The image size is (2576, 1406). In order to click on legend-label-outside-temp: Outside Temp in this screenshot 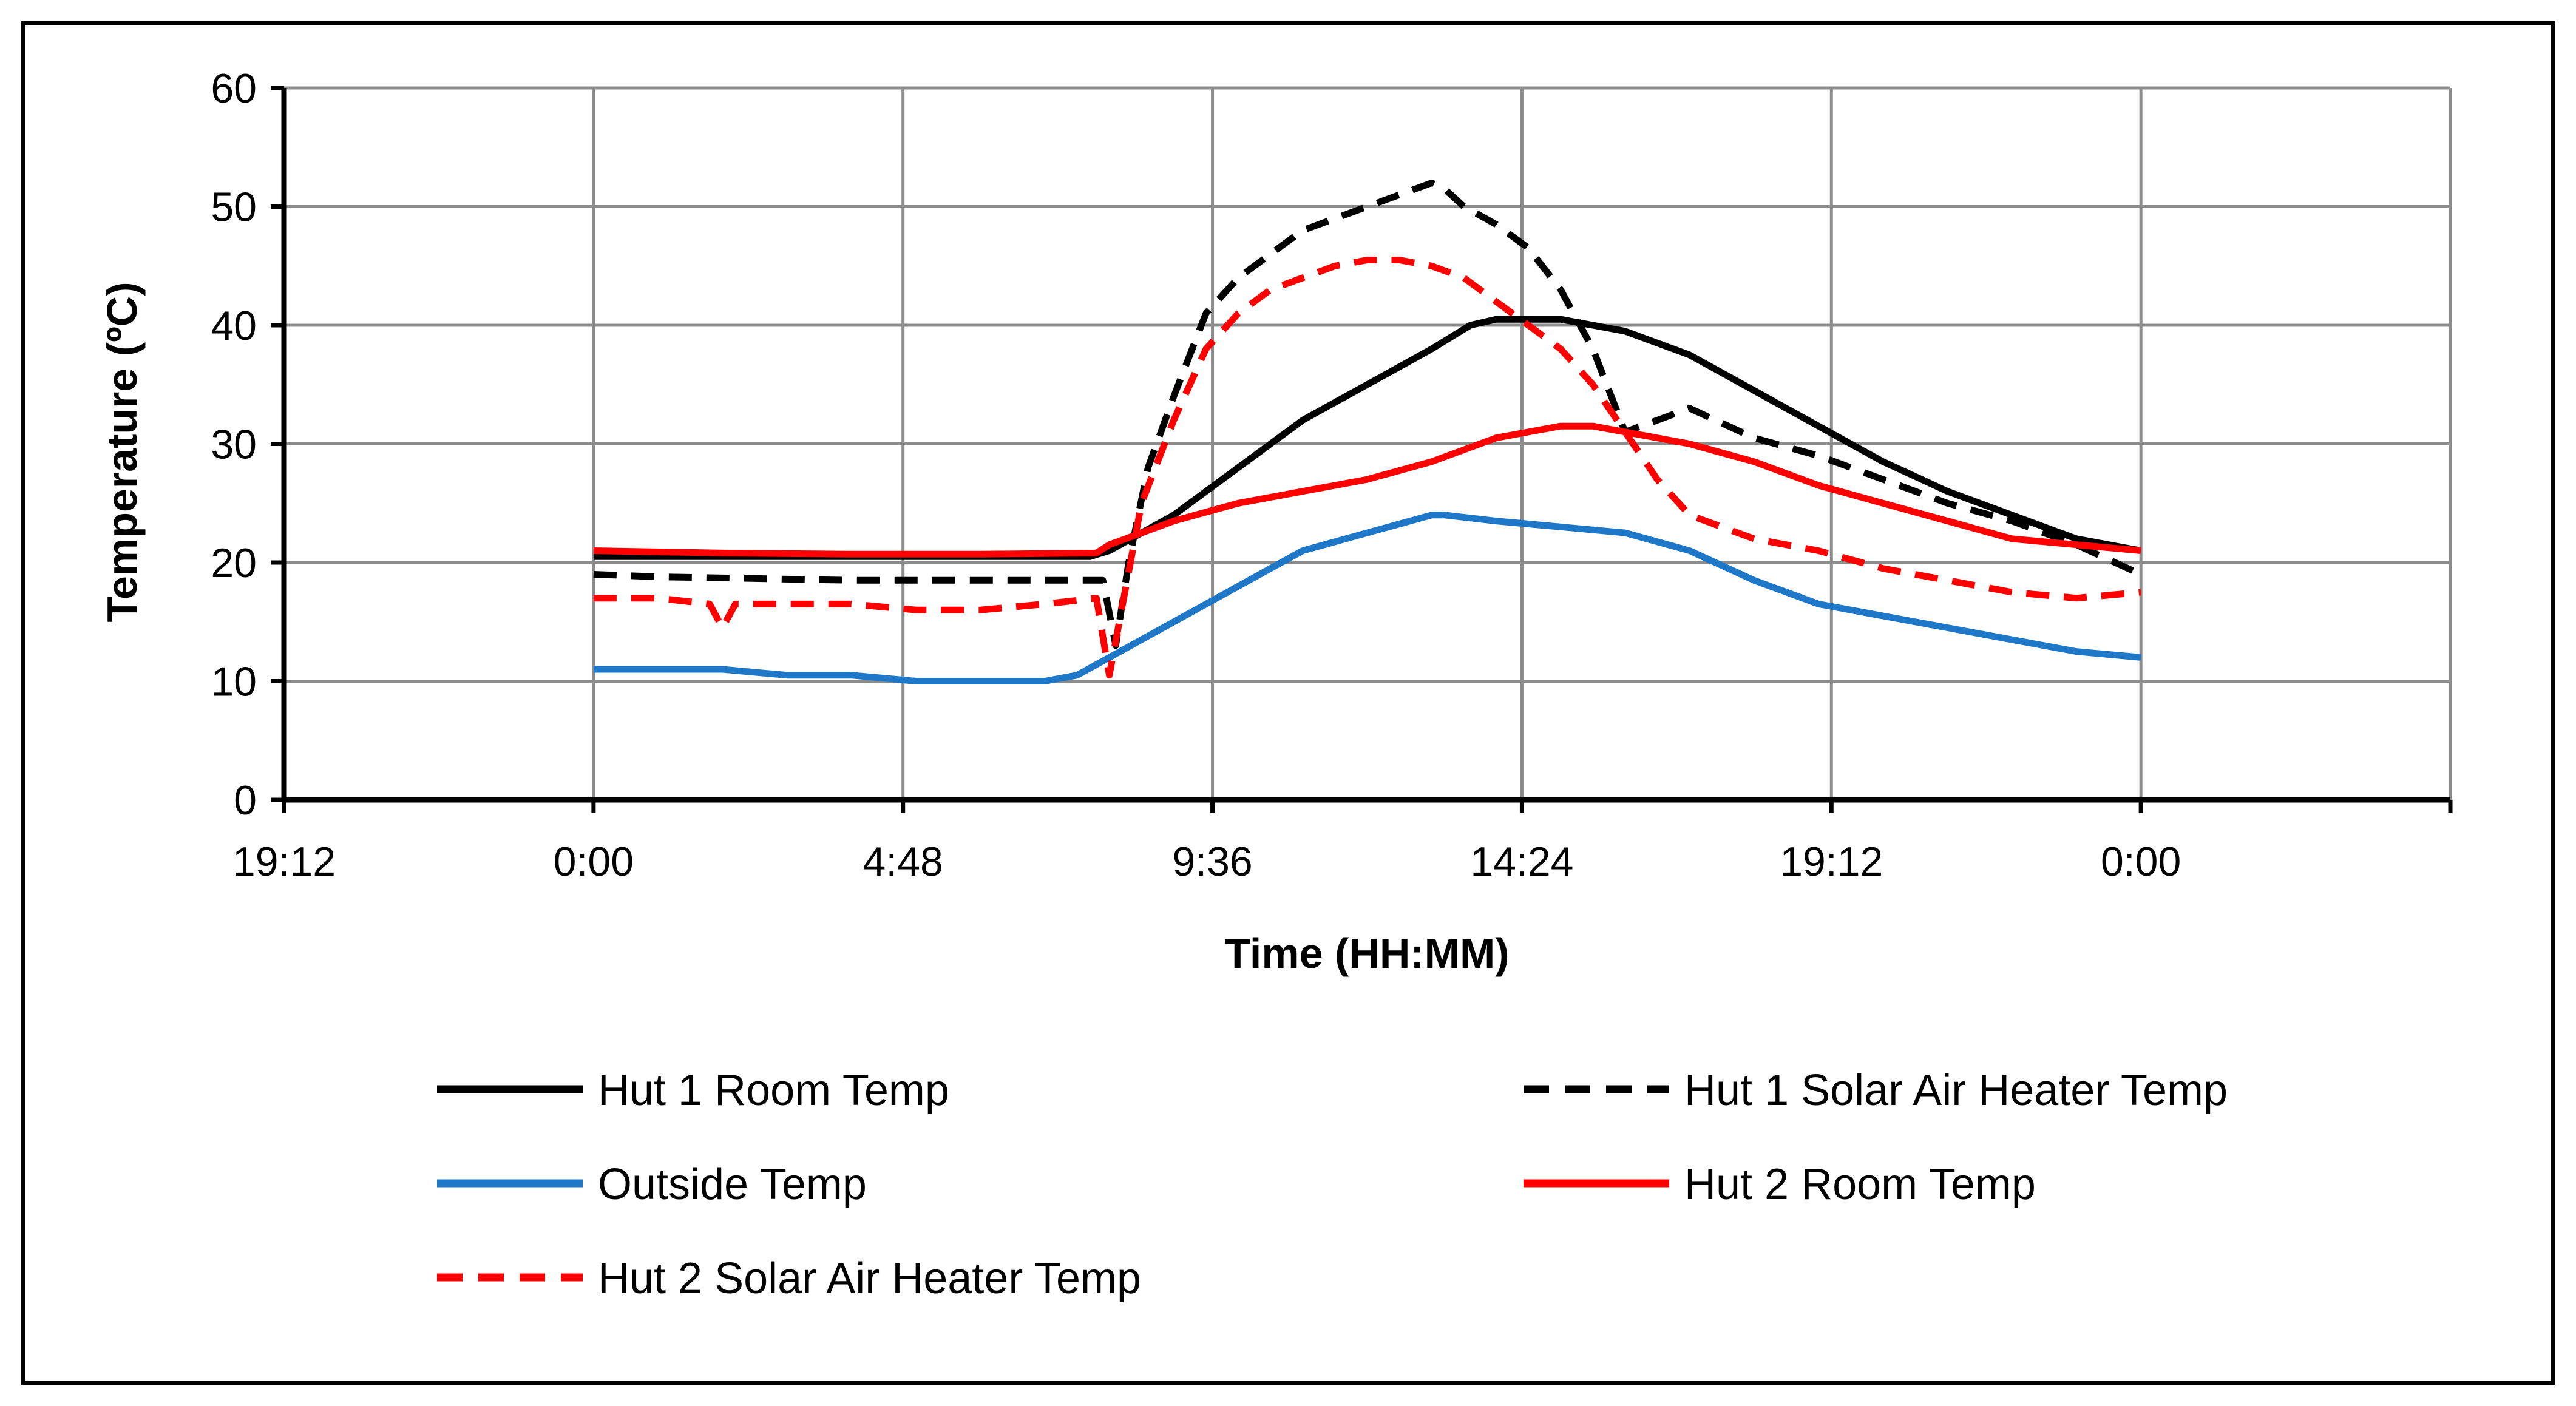, I will do `click(732, 1184)`.